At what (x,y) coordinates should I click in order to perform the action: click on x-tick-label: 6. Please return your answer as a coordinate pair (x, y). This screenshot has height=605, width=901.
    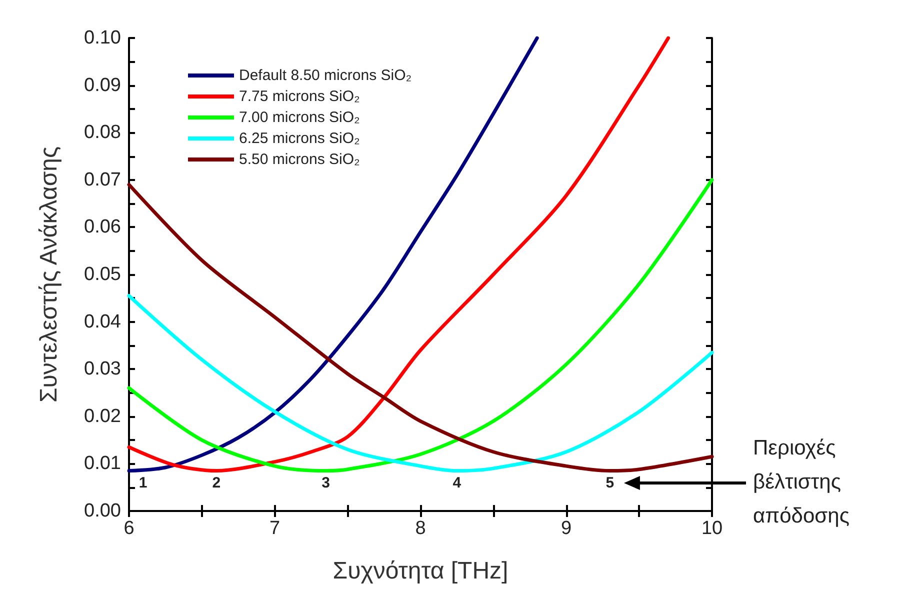
    Looking at the image, I should click on (129, 528).